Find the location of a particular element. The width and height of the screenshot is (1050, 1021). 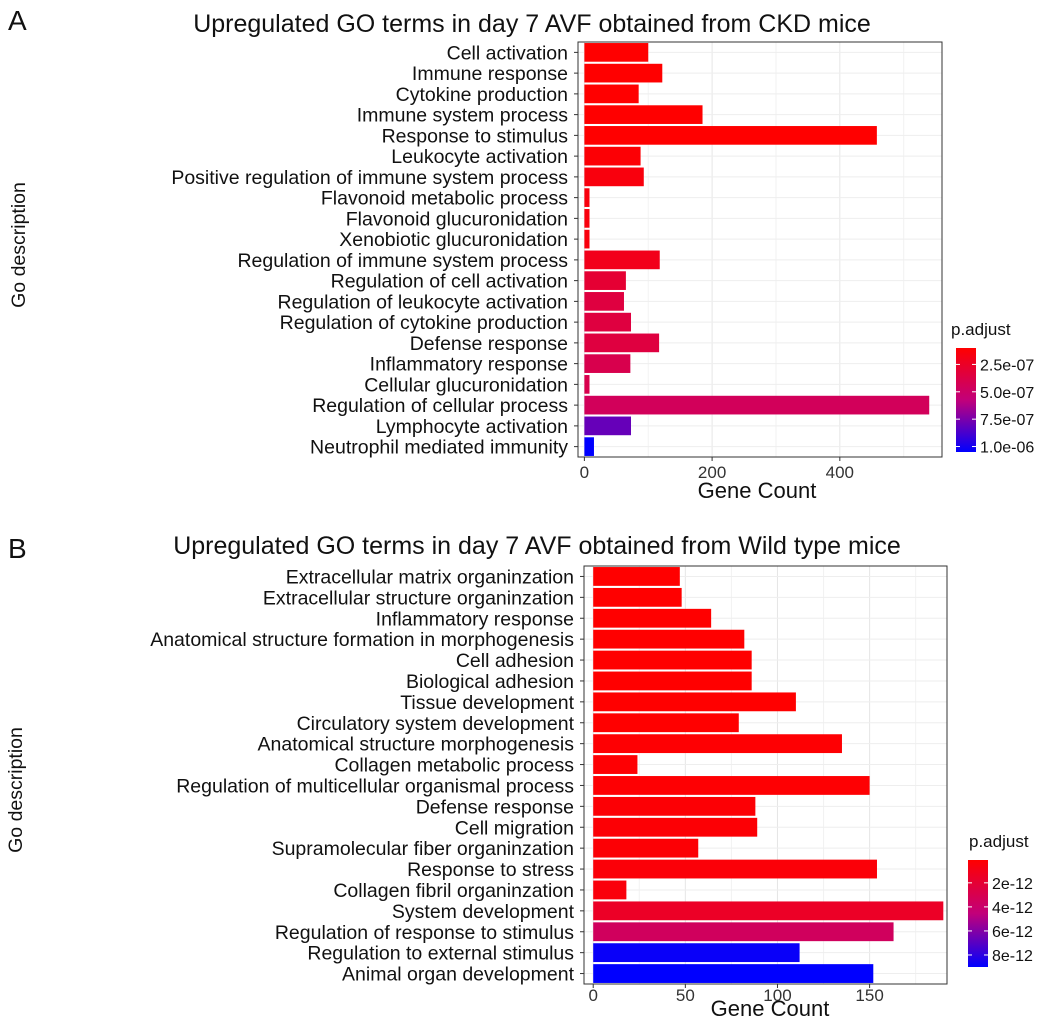

b-category-label: Anatomical structure morphogenesis is located at coordinates (416, 745).